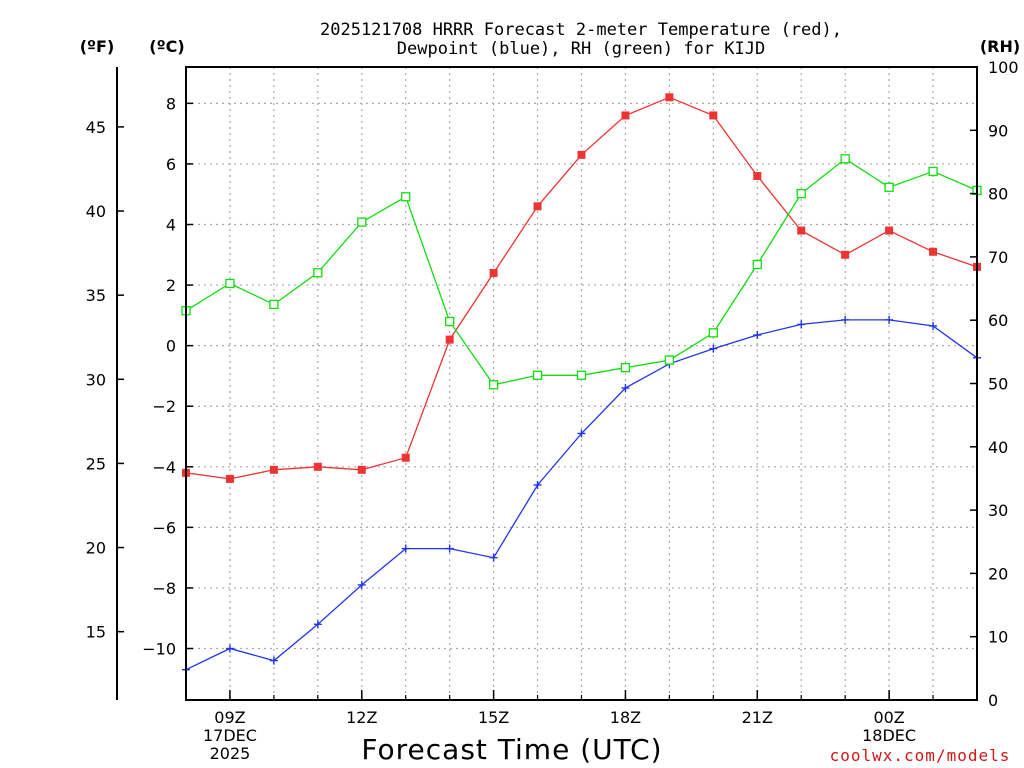 Image resolution: width=1024 pixels, height=768 pixels. I want to click on celsius-tick-label: 4, so click(171, 224).